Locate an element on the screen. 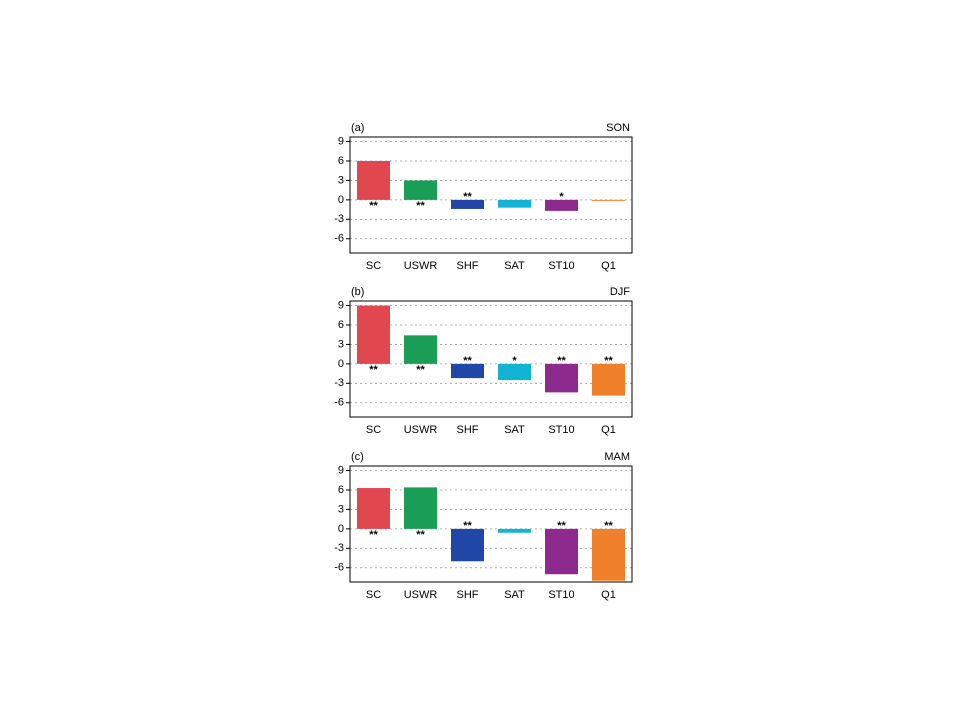  season-label: DJF is located at coordinates (620, 292).